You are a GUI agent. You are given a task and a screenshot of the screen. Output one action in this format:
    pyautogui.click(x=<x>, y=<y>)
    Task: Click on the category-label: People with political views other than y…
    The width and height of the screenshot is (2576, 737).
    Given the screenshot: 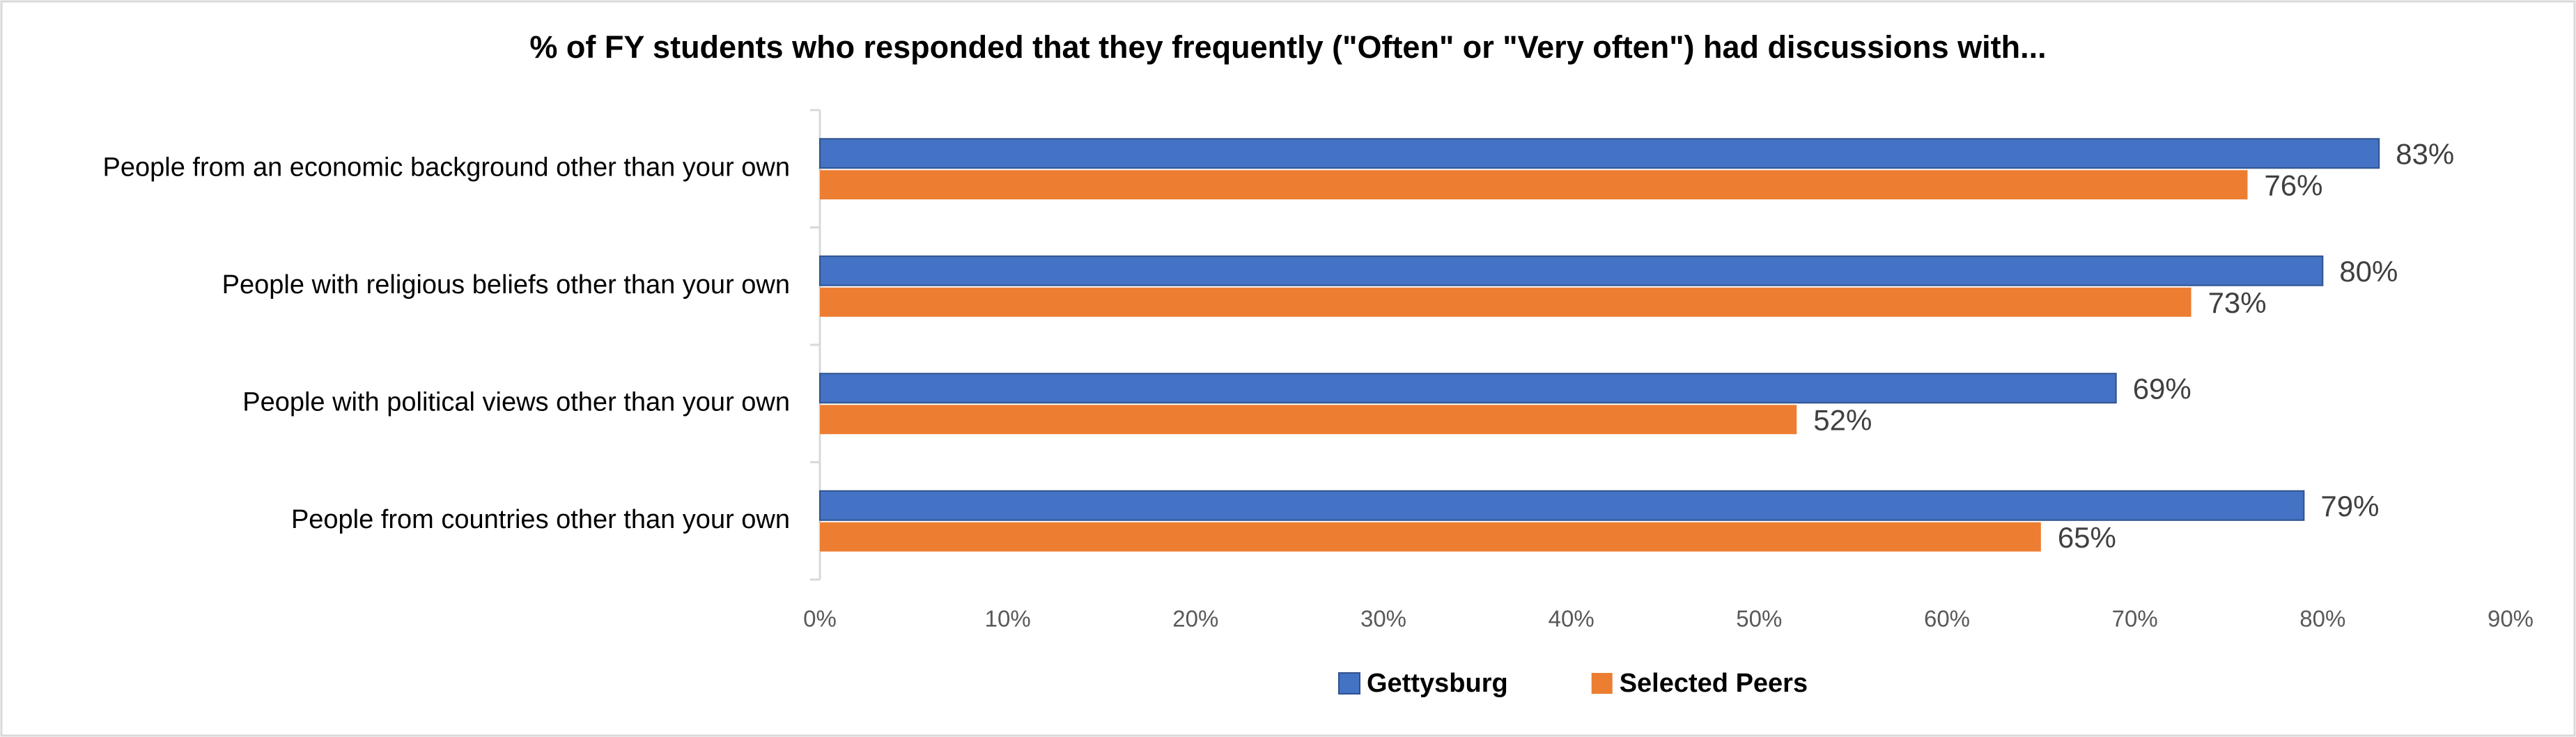 What is the action you would take?
    pyautogui.click(x=516, y=402)
    